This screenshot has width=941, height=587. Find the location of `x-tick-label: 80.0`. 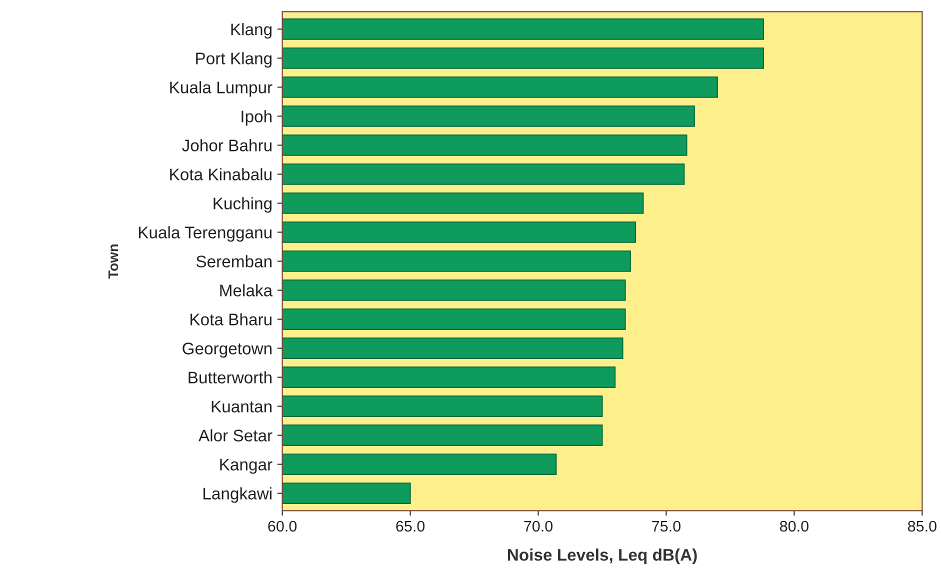

x-tick-label: 80.0 is located at coordinates (794, 526).